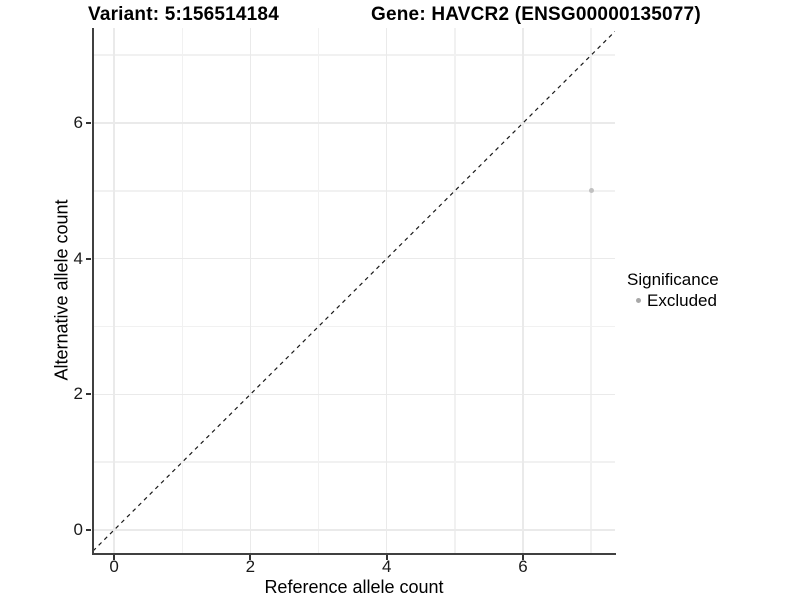  What do you see at coordinates (78, 394) in the screenshot?
I see `y-axis-tick-label: 2` at bounding box center [78, 394].